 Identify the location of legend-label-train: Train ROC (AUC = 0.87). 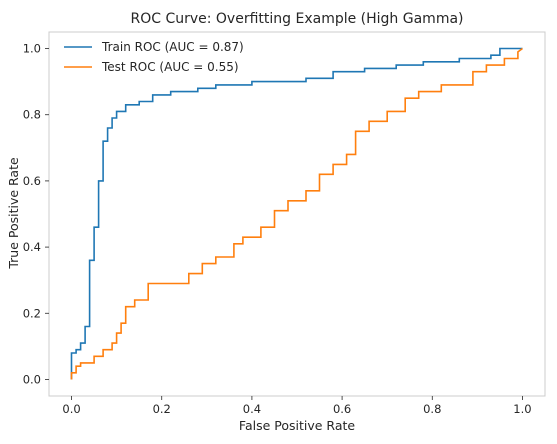
(172, 47).